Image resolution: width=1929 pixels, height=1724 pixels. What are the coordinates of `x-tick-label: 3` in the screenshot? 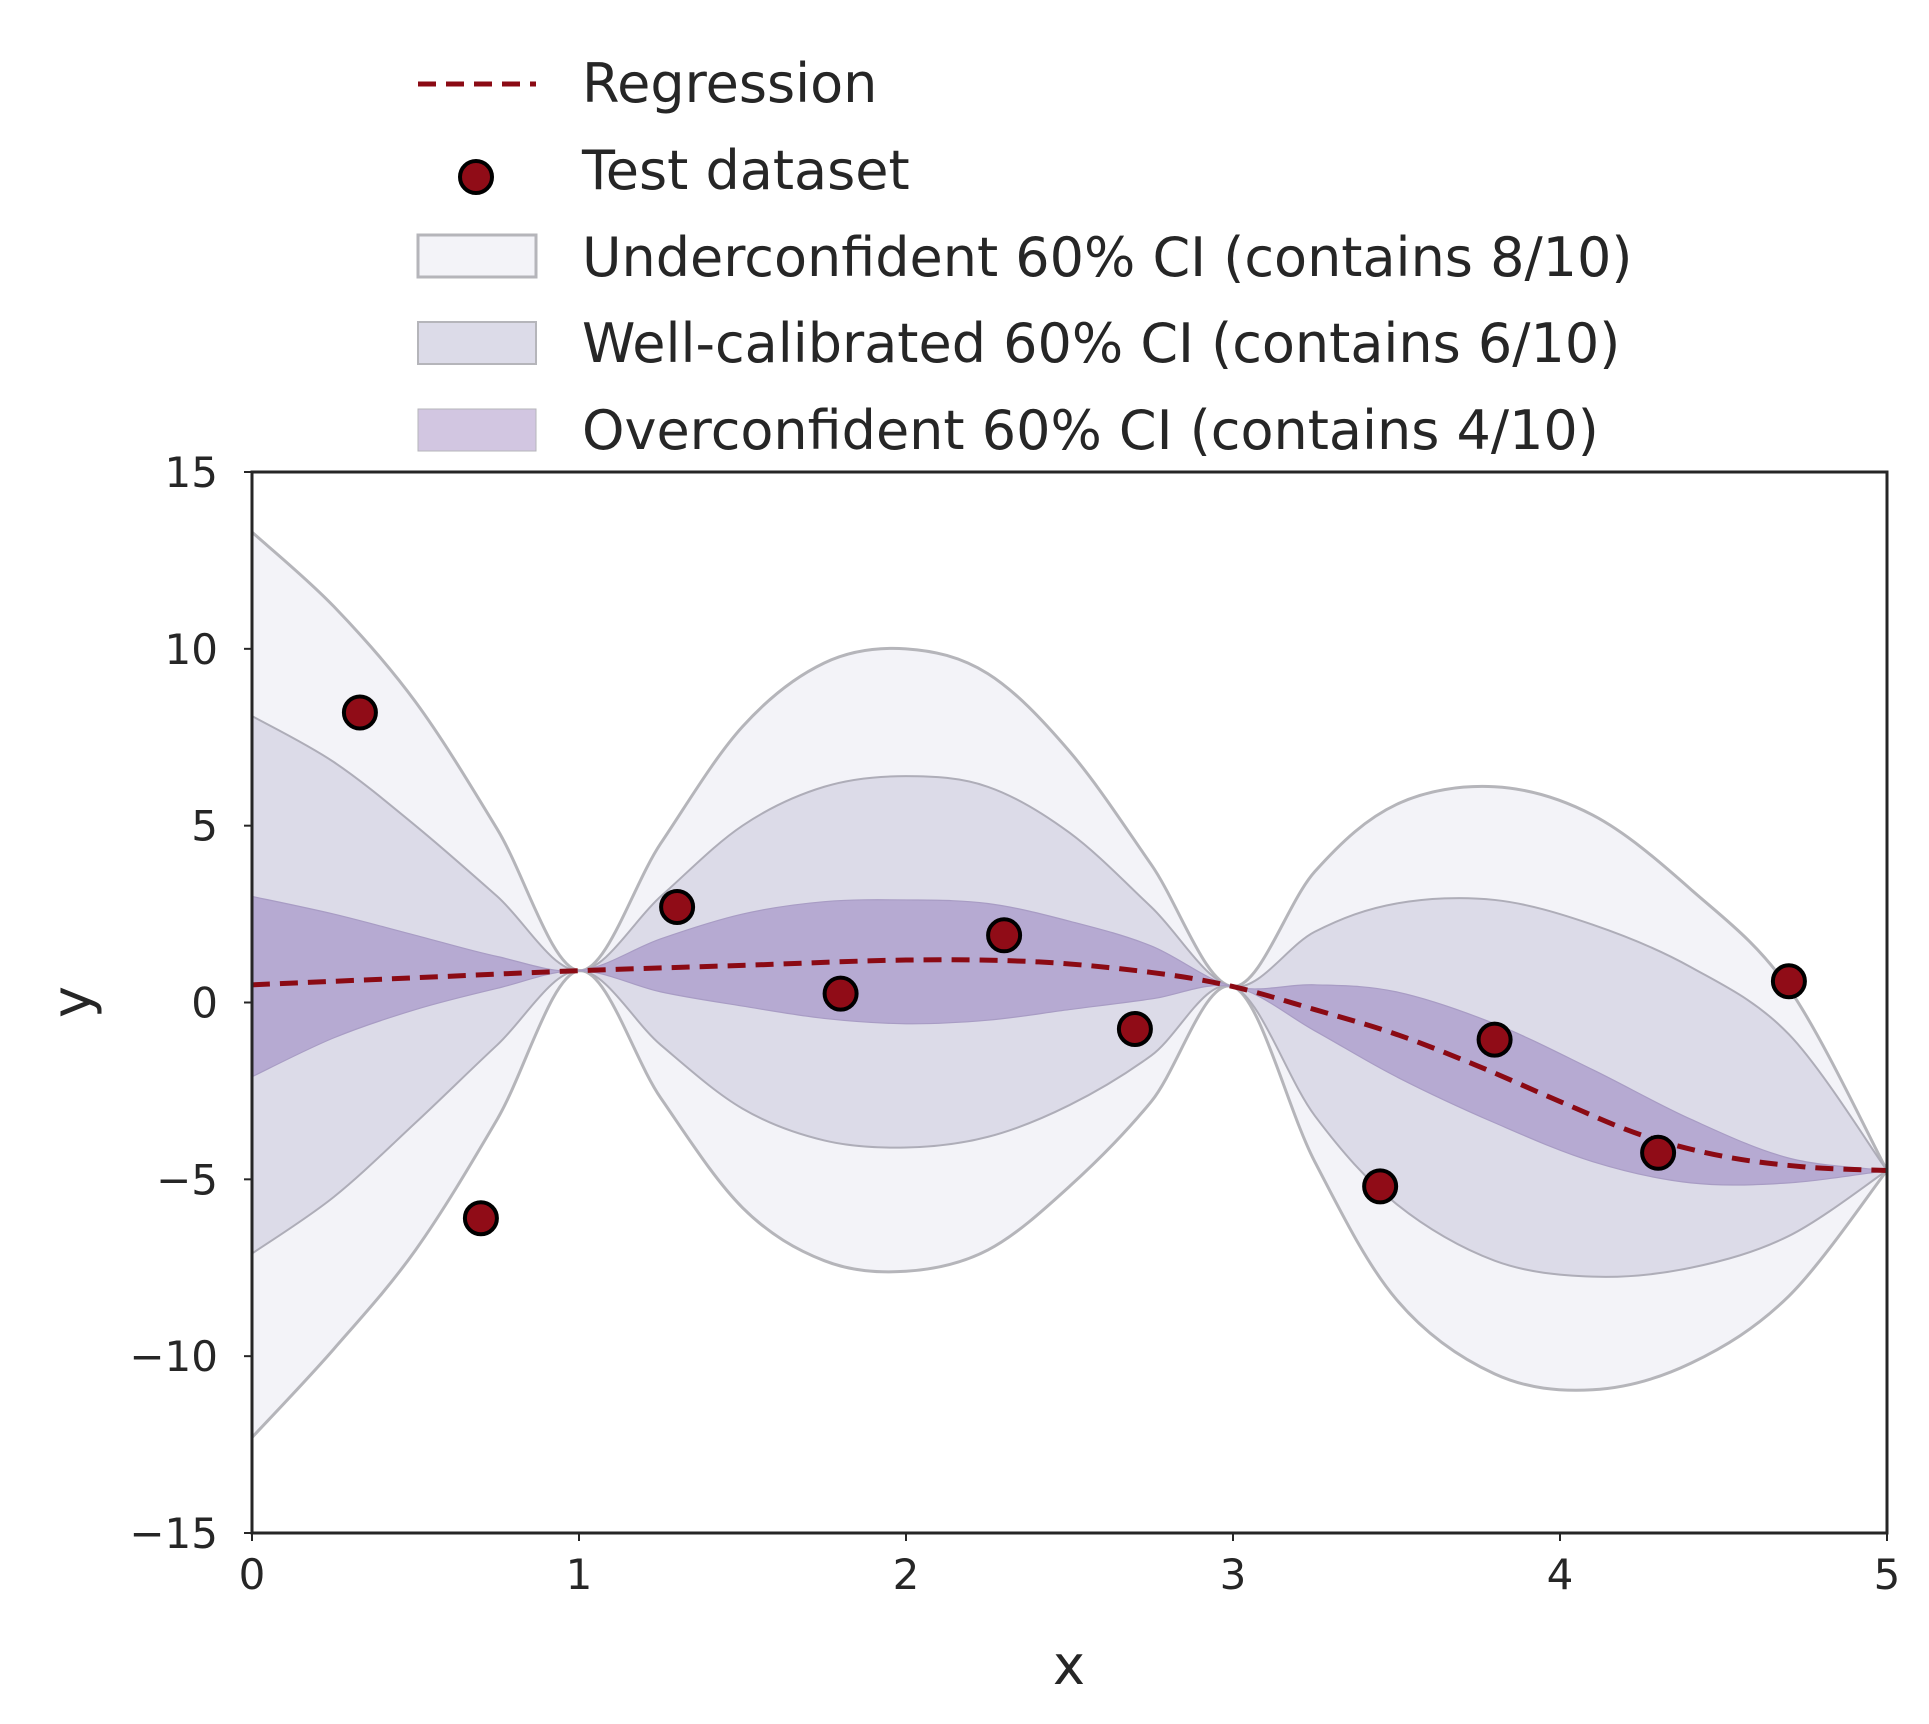 It's located at (1233, 1574).